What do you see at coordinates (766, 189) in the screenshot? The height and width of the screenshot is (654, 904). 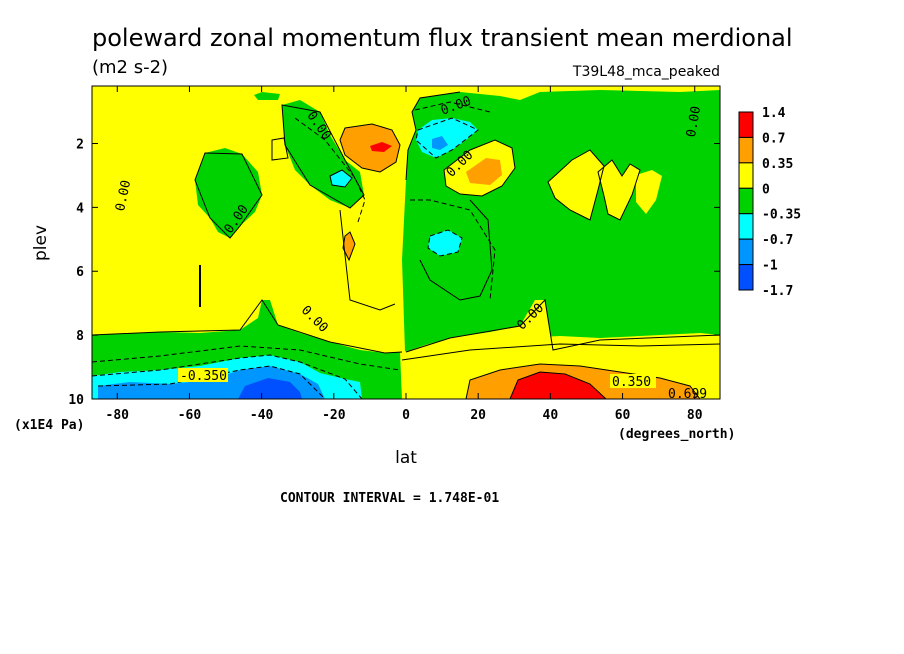 I see `colorbar-label: 0` at bounding box center [766, 189].